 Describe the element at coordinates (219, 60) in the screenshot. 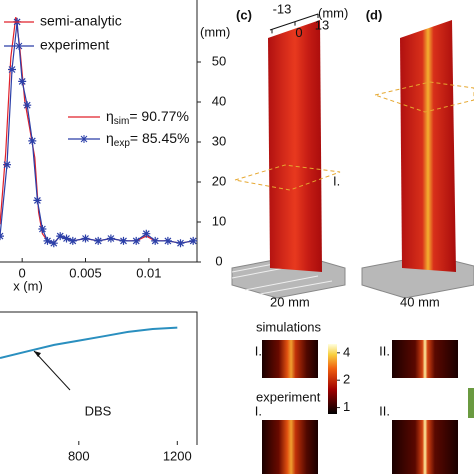

I see `y-tick-label: 50` at that location.